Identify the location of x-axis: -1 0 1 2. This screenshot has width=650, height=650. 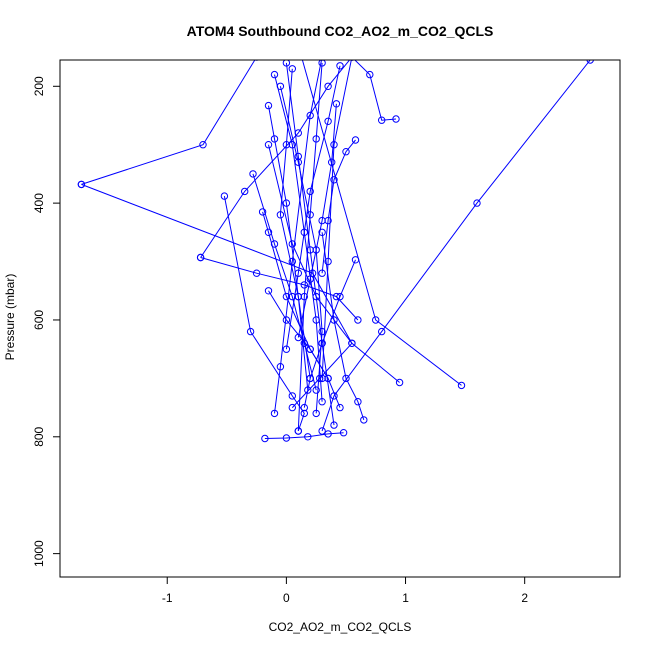
(345, 590).